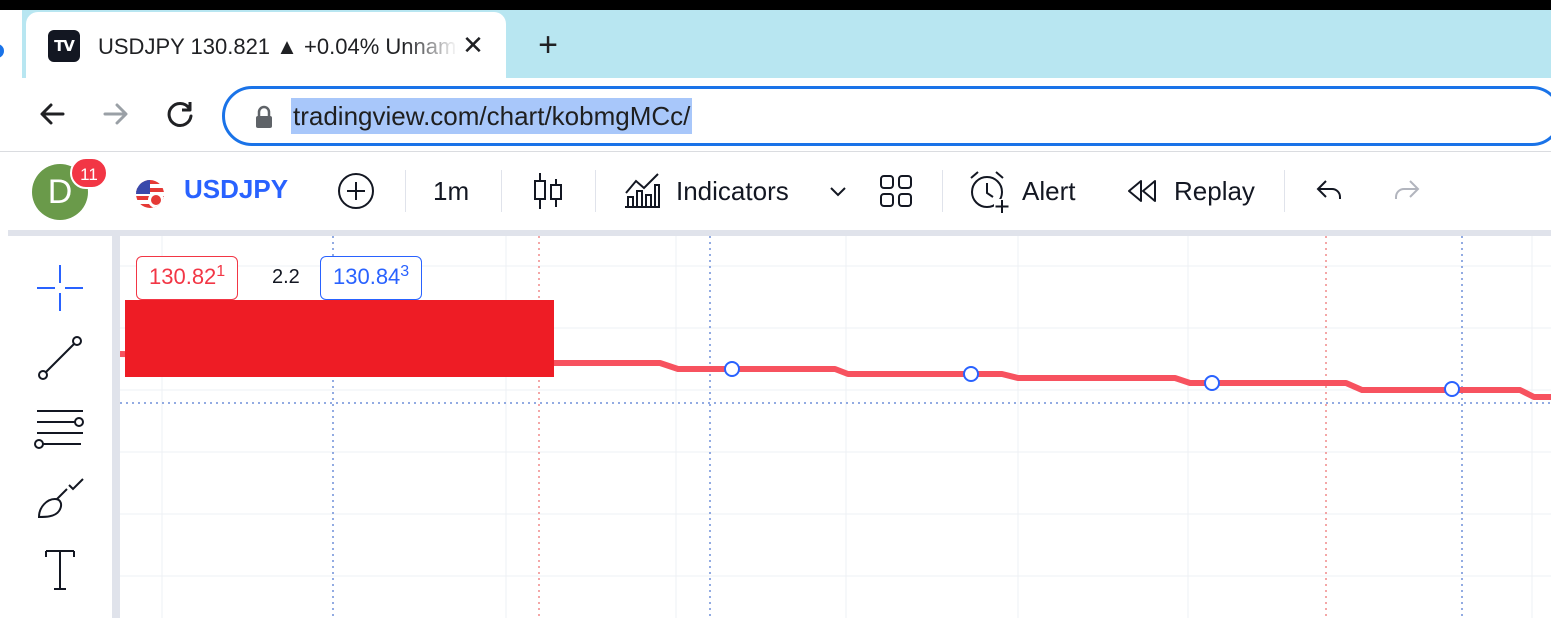 This screenshot has width=1551, height=618. Describe the element at coordinates (60, 498) in the screenshot. I see `brush-icon` at that location.